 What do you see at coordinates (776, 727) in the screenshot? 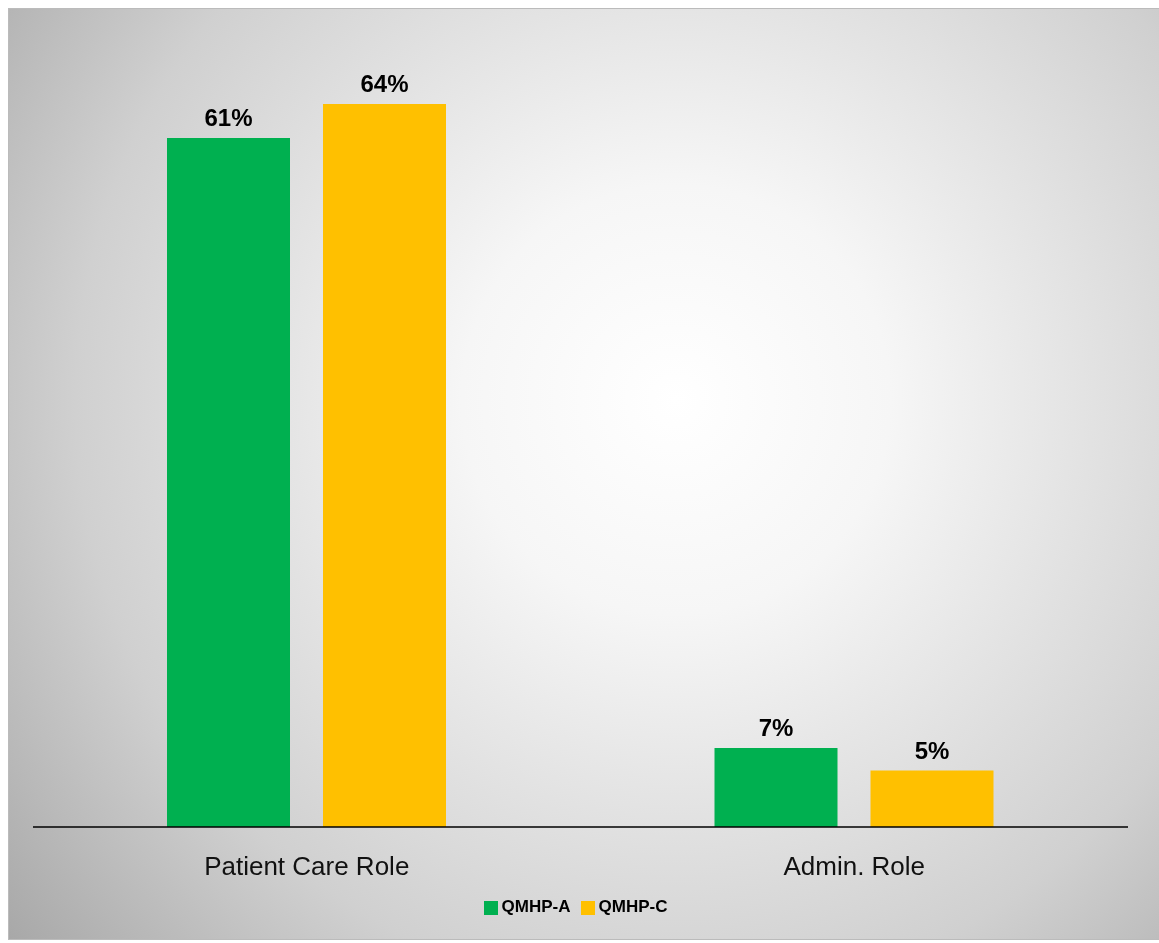
I see `data-label: 7%` at bounding box center [776, 727].